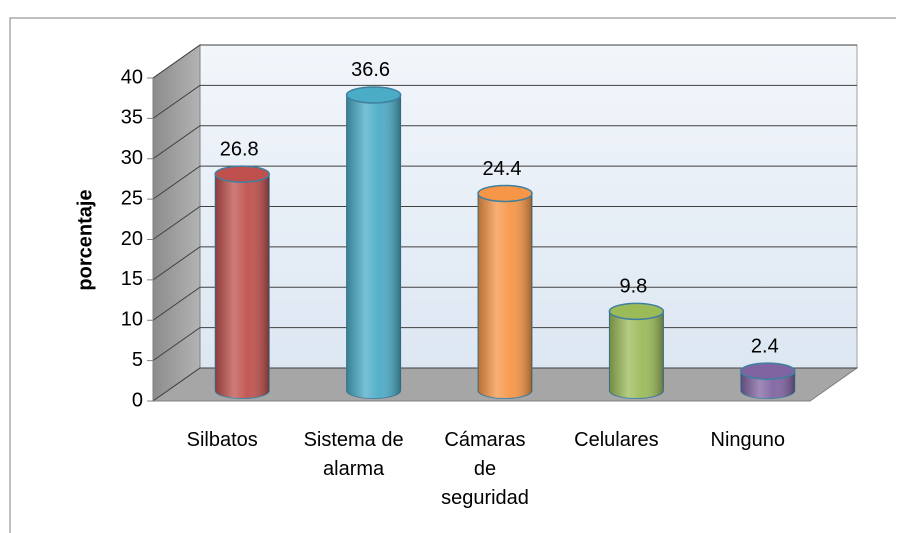  Describe the element at coordinates (132, 118) in the screenshot. I see `y-tick-label: 35` at that location.